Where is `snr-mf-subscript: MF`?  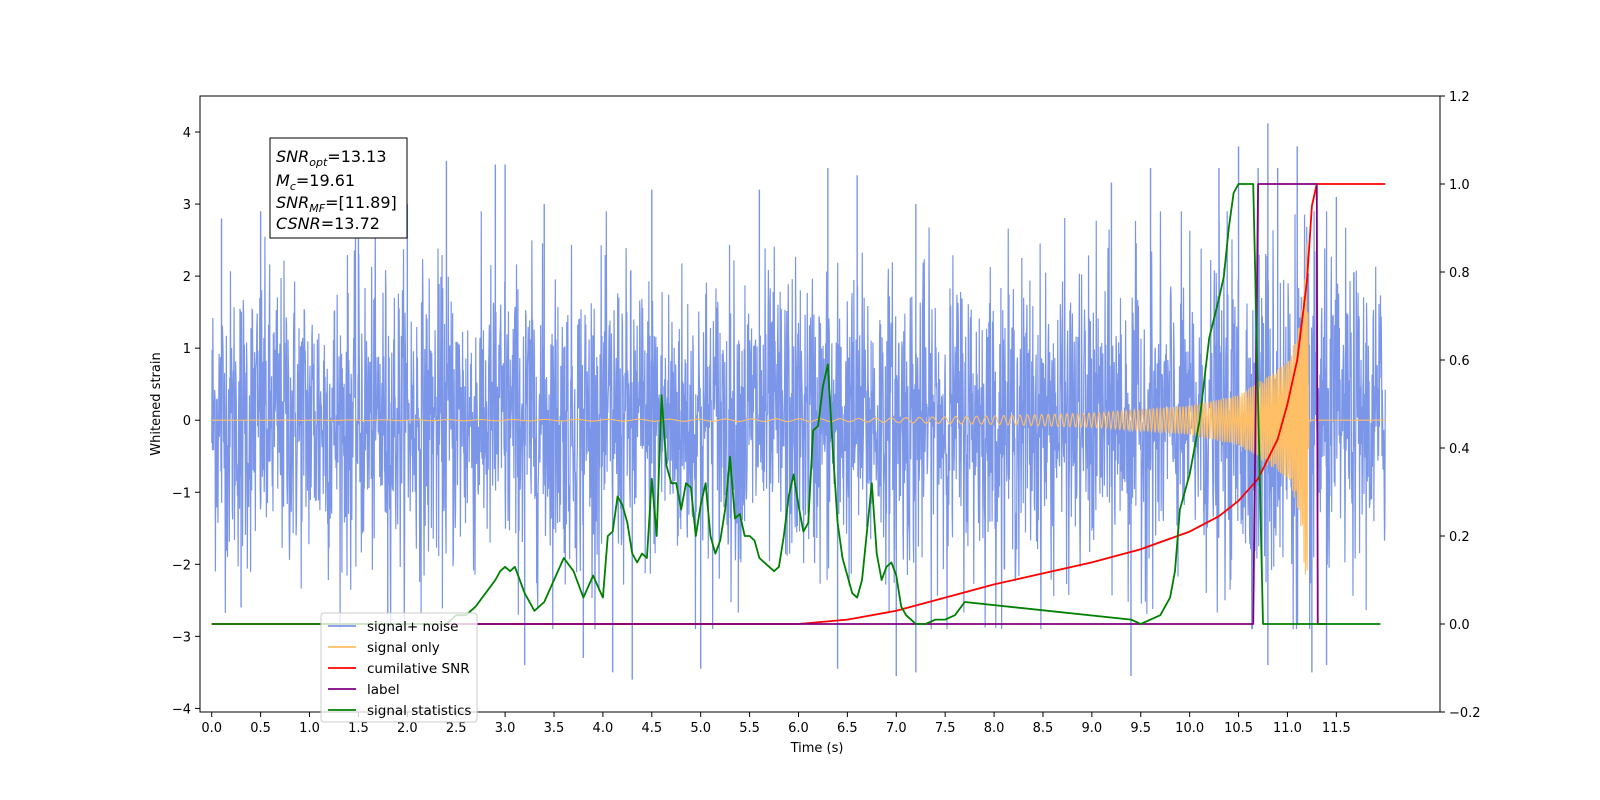
snr-mf-subscript: MF is located at coordinates (317, 208).